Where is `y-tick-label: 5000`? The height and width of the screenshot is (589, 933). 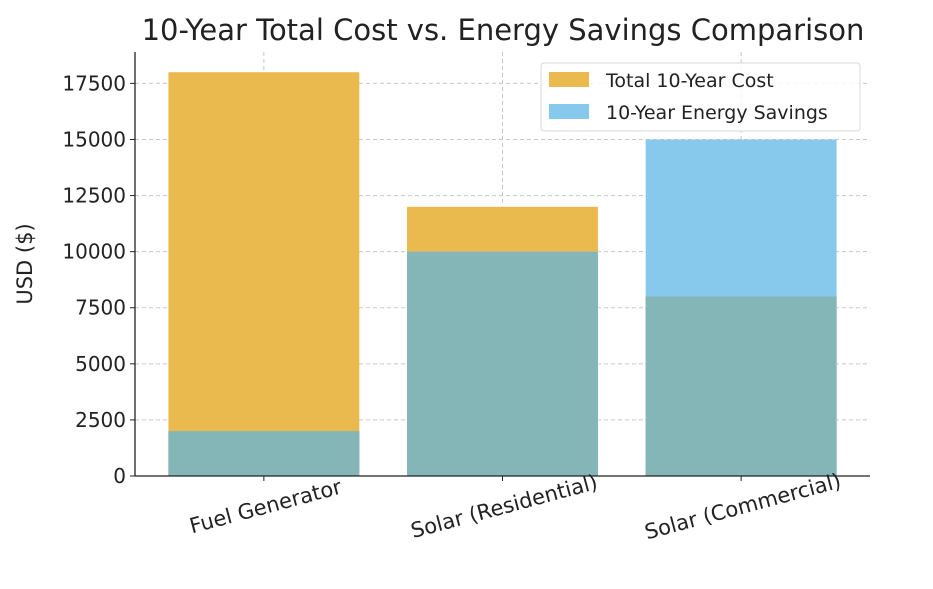 y-tick-label: 5000 is located at coordinates (100, 364).